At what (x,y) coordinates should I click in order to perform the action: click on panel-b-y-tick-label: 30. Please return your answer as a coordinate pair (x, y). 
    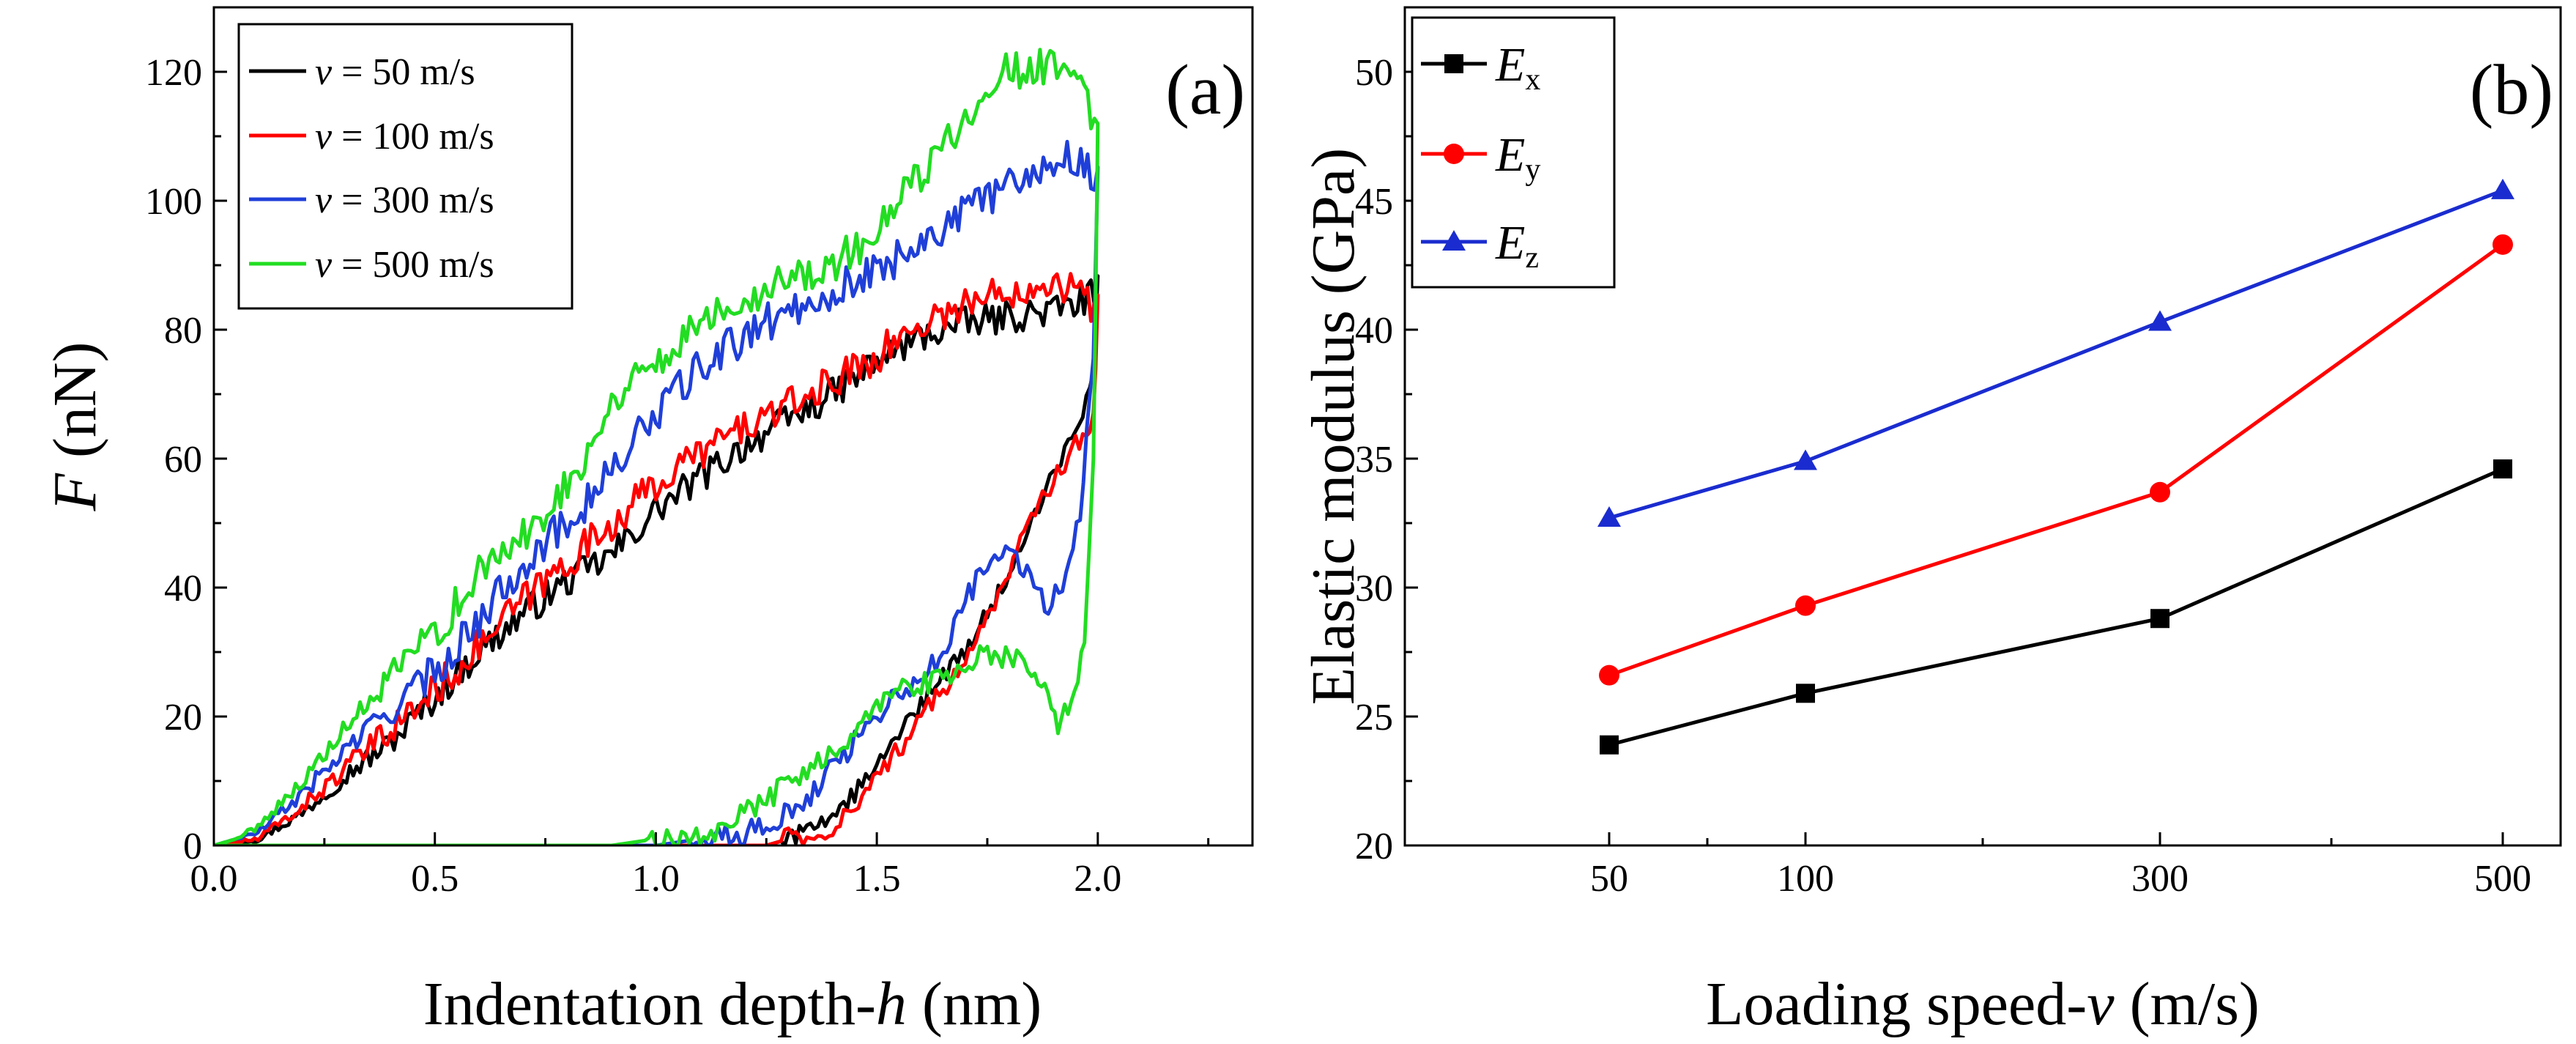
    Looking at the image, I should click on (1374, 589).